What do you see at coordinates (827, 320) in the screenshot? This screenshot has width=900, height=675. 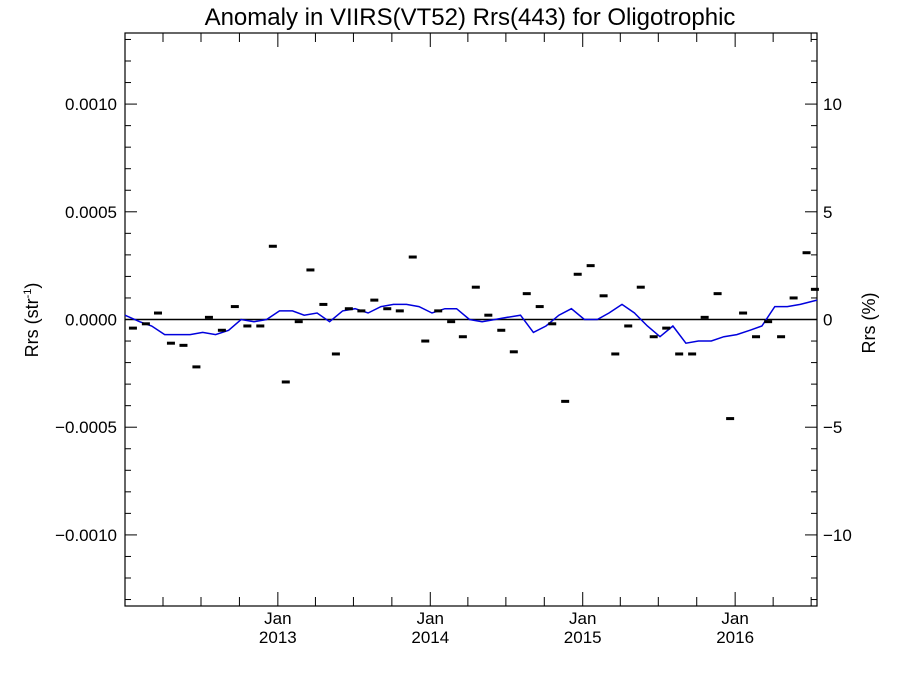 I see `y2-tick-label: 0` at bounding box center [827, 320].